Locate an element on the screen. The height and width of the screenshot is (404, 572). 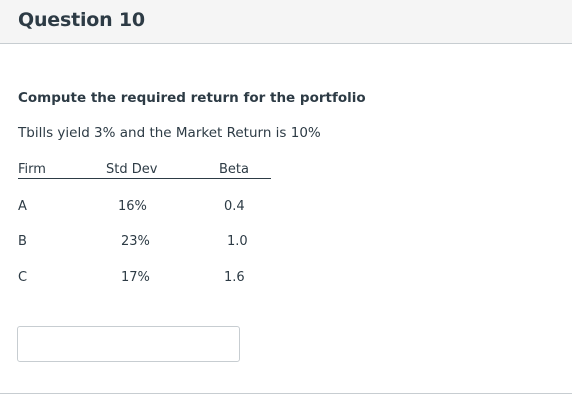
table-cell-beta: 1.0 is located at coordinates (237, 241).